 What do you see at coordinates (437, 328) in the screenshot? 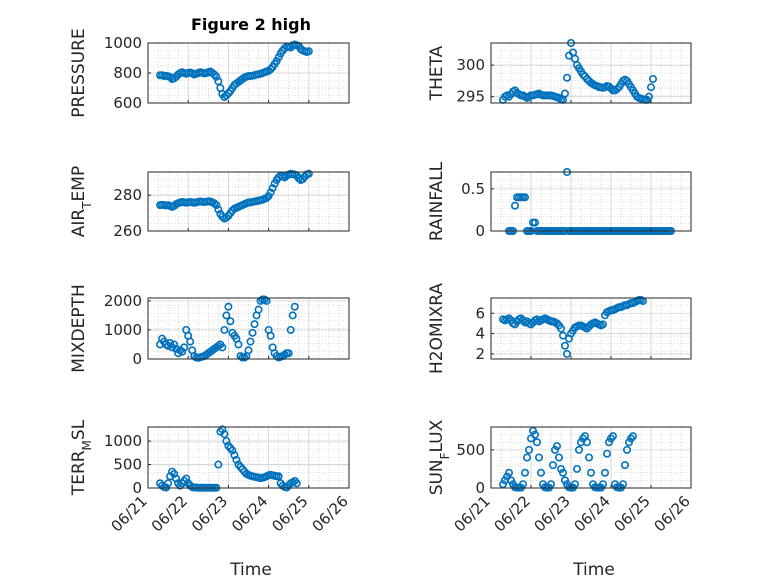
I see `y-axis-label: H2OMIXRA` at bounding box center [437, 328].